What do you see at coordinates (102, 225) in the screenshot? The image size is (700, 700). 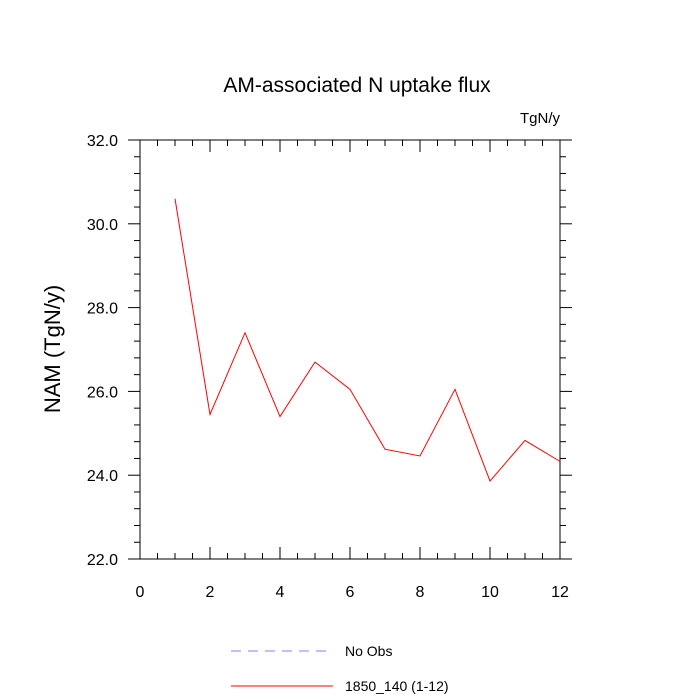 I see `y-tick-label: 30.0` at bounding box center [102, 225].